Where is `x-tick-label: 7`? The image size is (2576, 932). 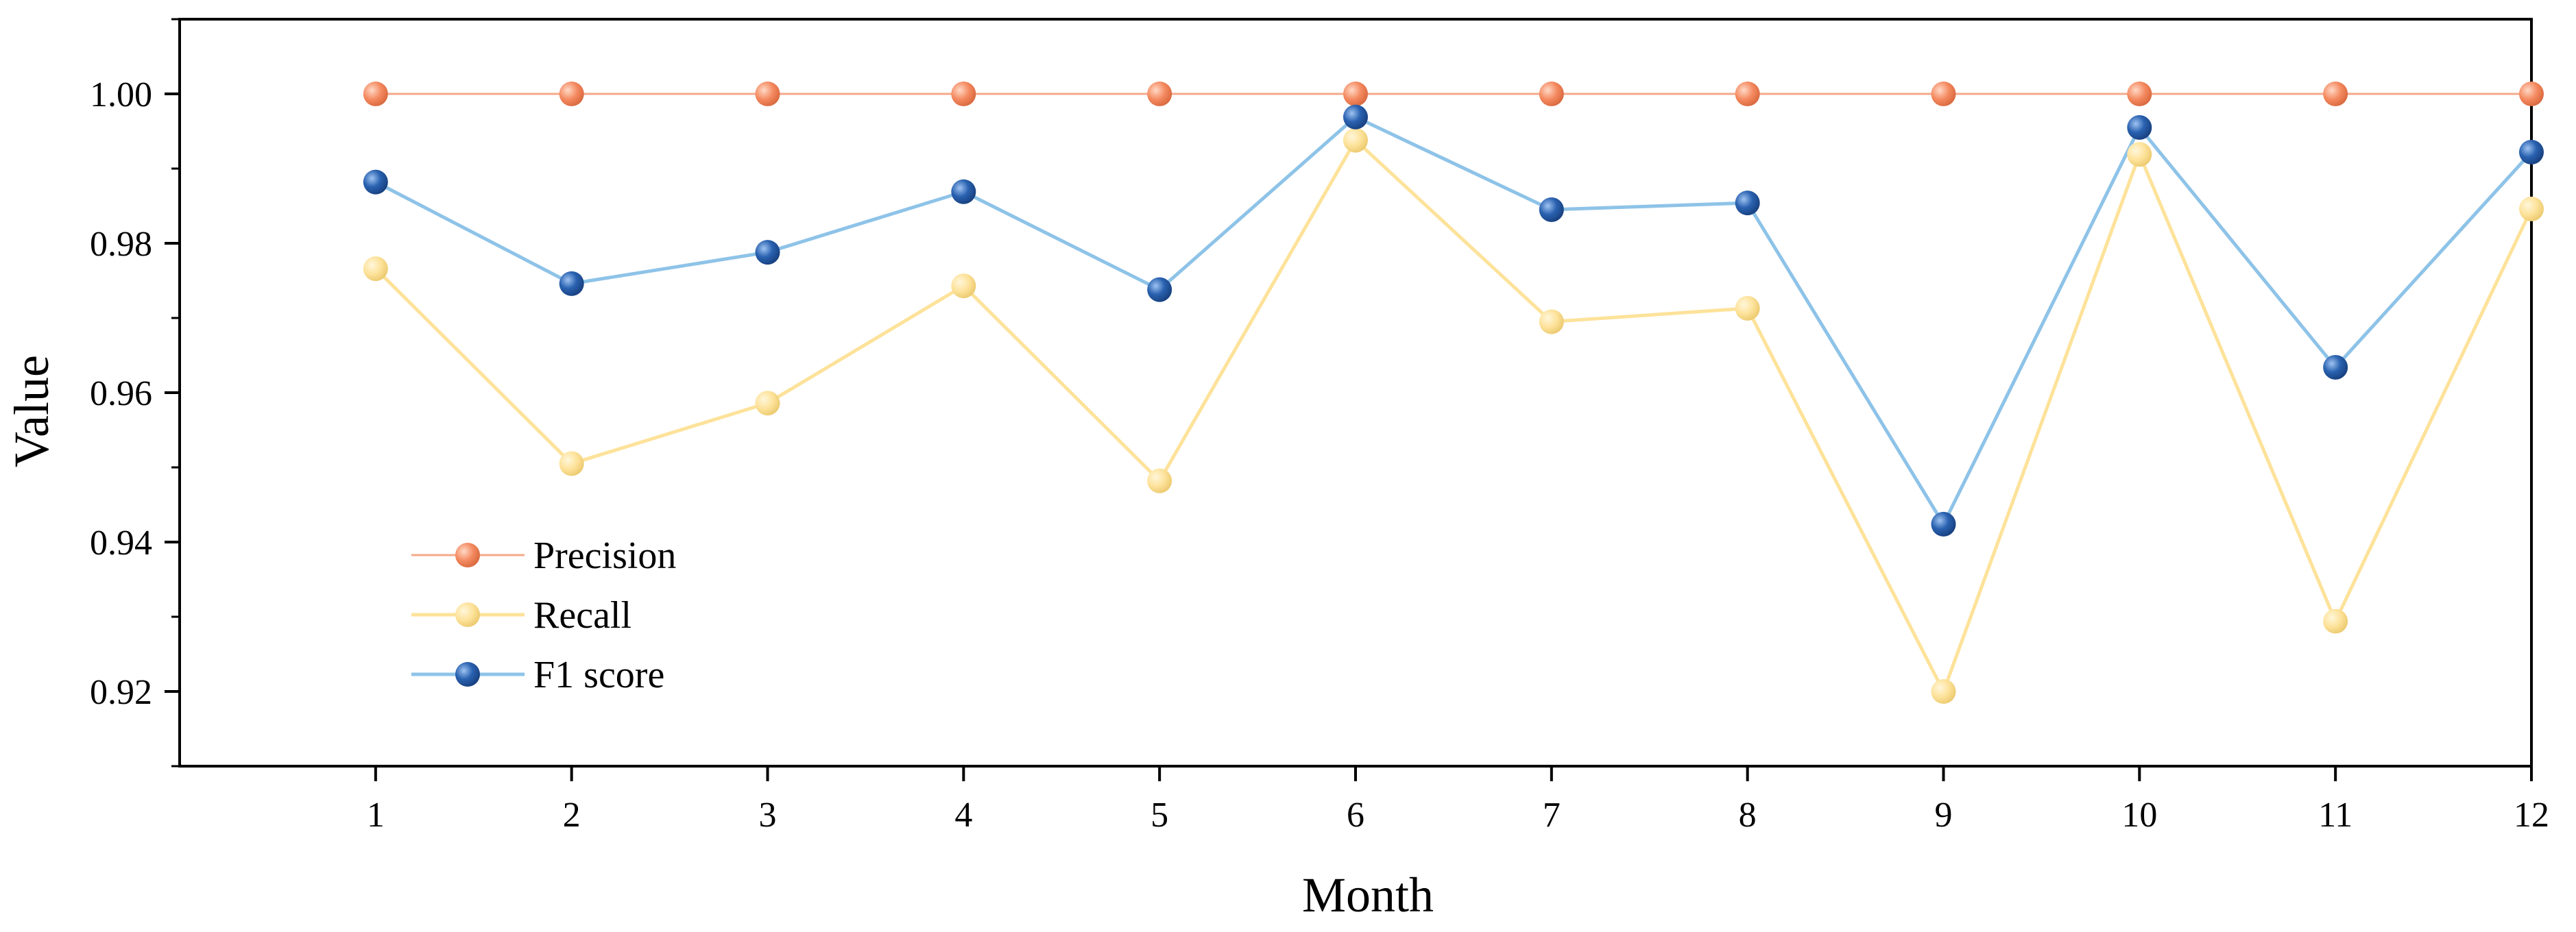 x-tick-label: 7 is located at coordinates (1552, 815).